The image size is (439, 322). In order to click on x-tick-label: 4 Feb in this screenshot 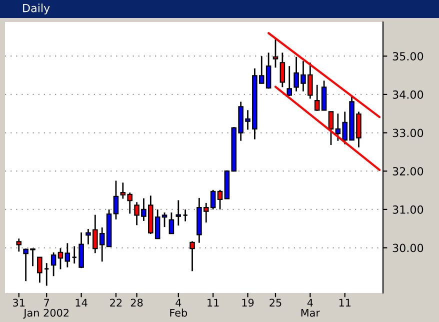, I will do `click(179, 307)`.